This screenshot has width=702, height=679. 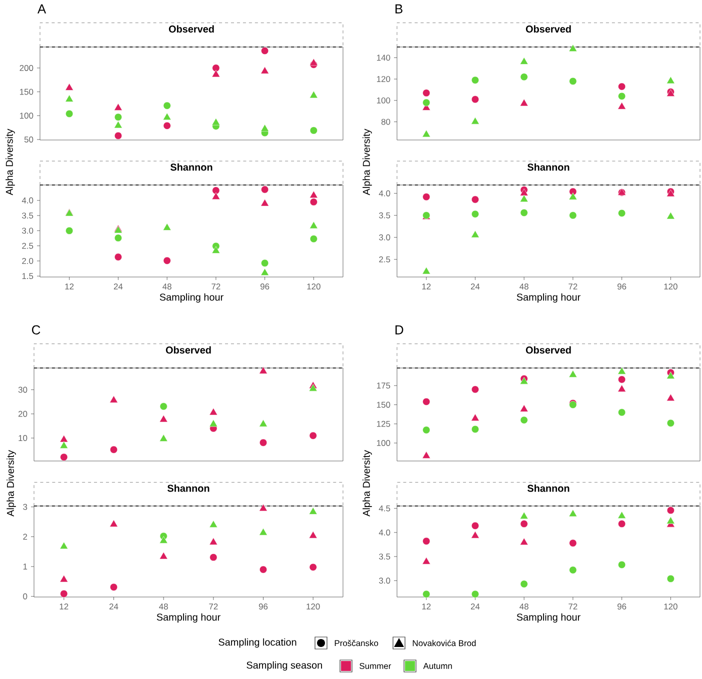 I want to click on y-tick-label: 125, so click(x=383, y=423).